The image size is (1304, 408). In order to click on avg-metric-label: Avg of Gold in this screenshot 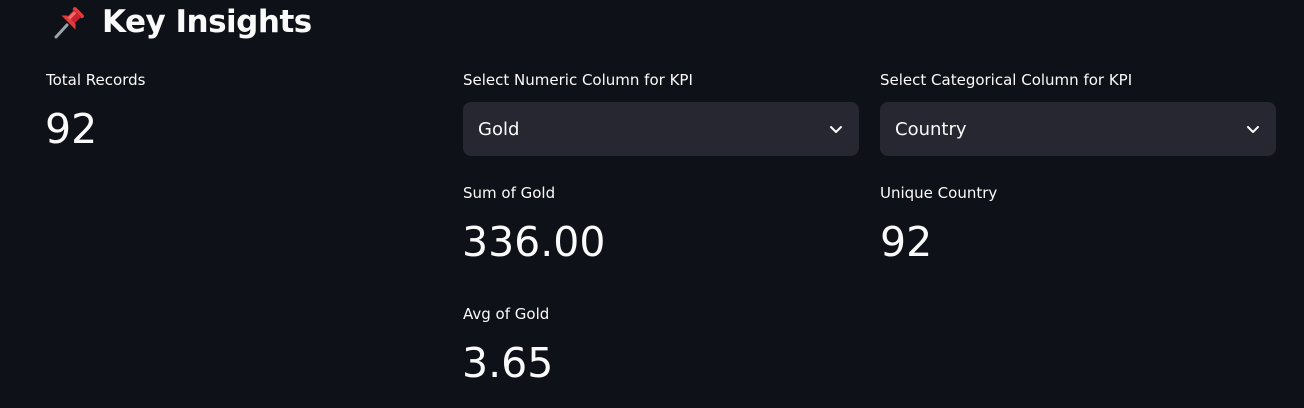, I will do `click(506, 314)`.